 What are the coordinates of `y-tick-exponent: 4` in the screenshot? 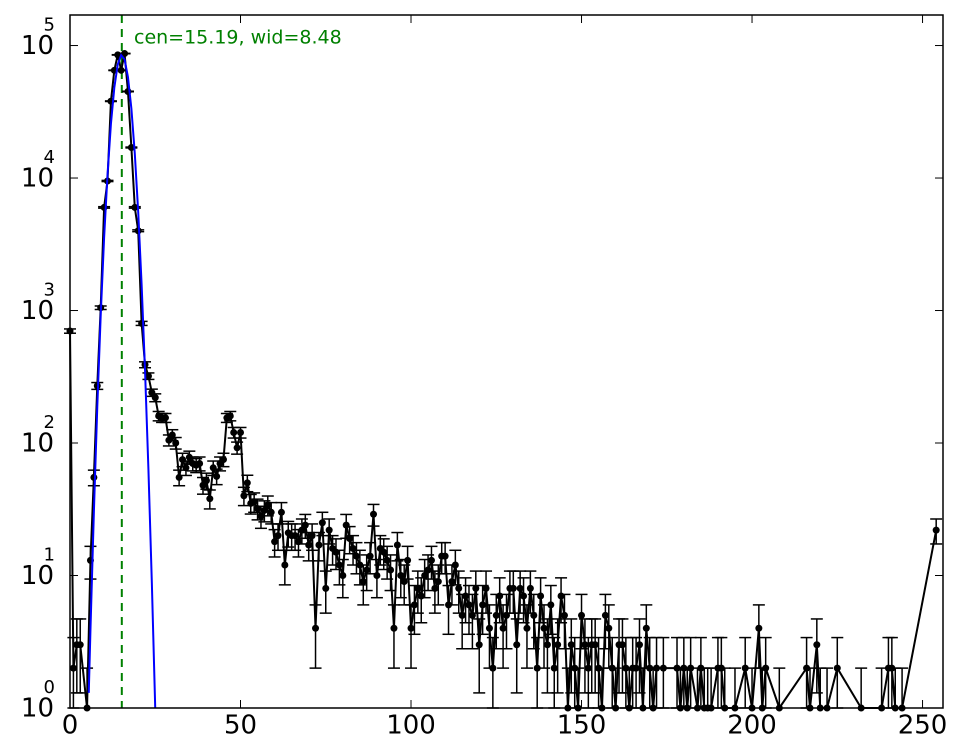 It's located at (49, 157).